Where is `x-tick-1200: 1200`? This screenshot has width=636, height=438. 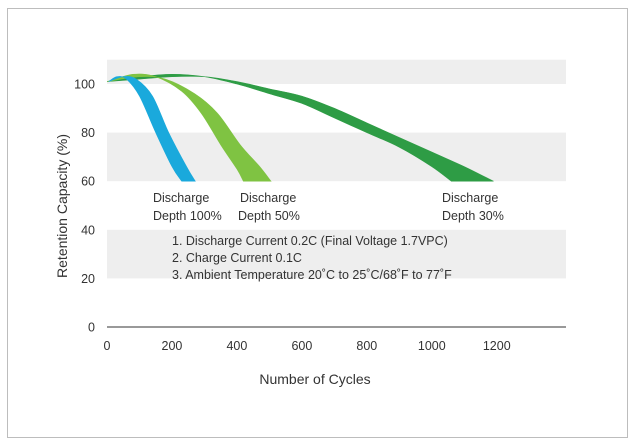
x-tick-1200: 1200 is located at coordinates (497, 346).